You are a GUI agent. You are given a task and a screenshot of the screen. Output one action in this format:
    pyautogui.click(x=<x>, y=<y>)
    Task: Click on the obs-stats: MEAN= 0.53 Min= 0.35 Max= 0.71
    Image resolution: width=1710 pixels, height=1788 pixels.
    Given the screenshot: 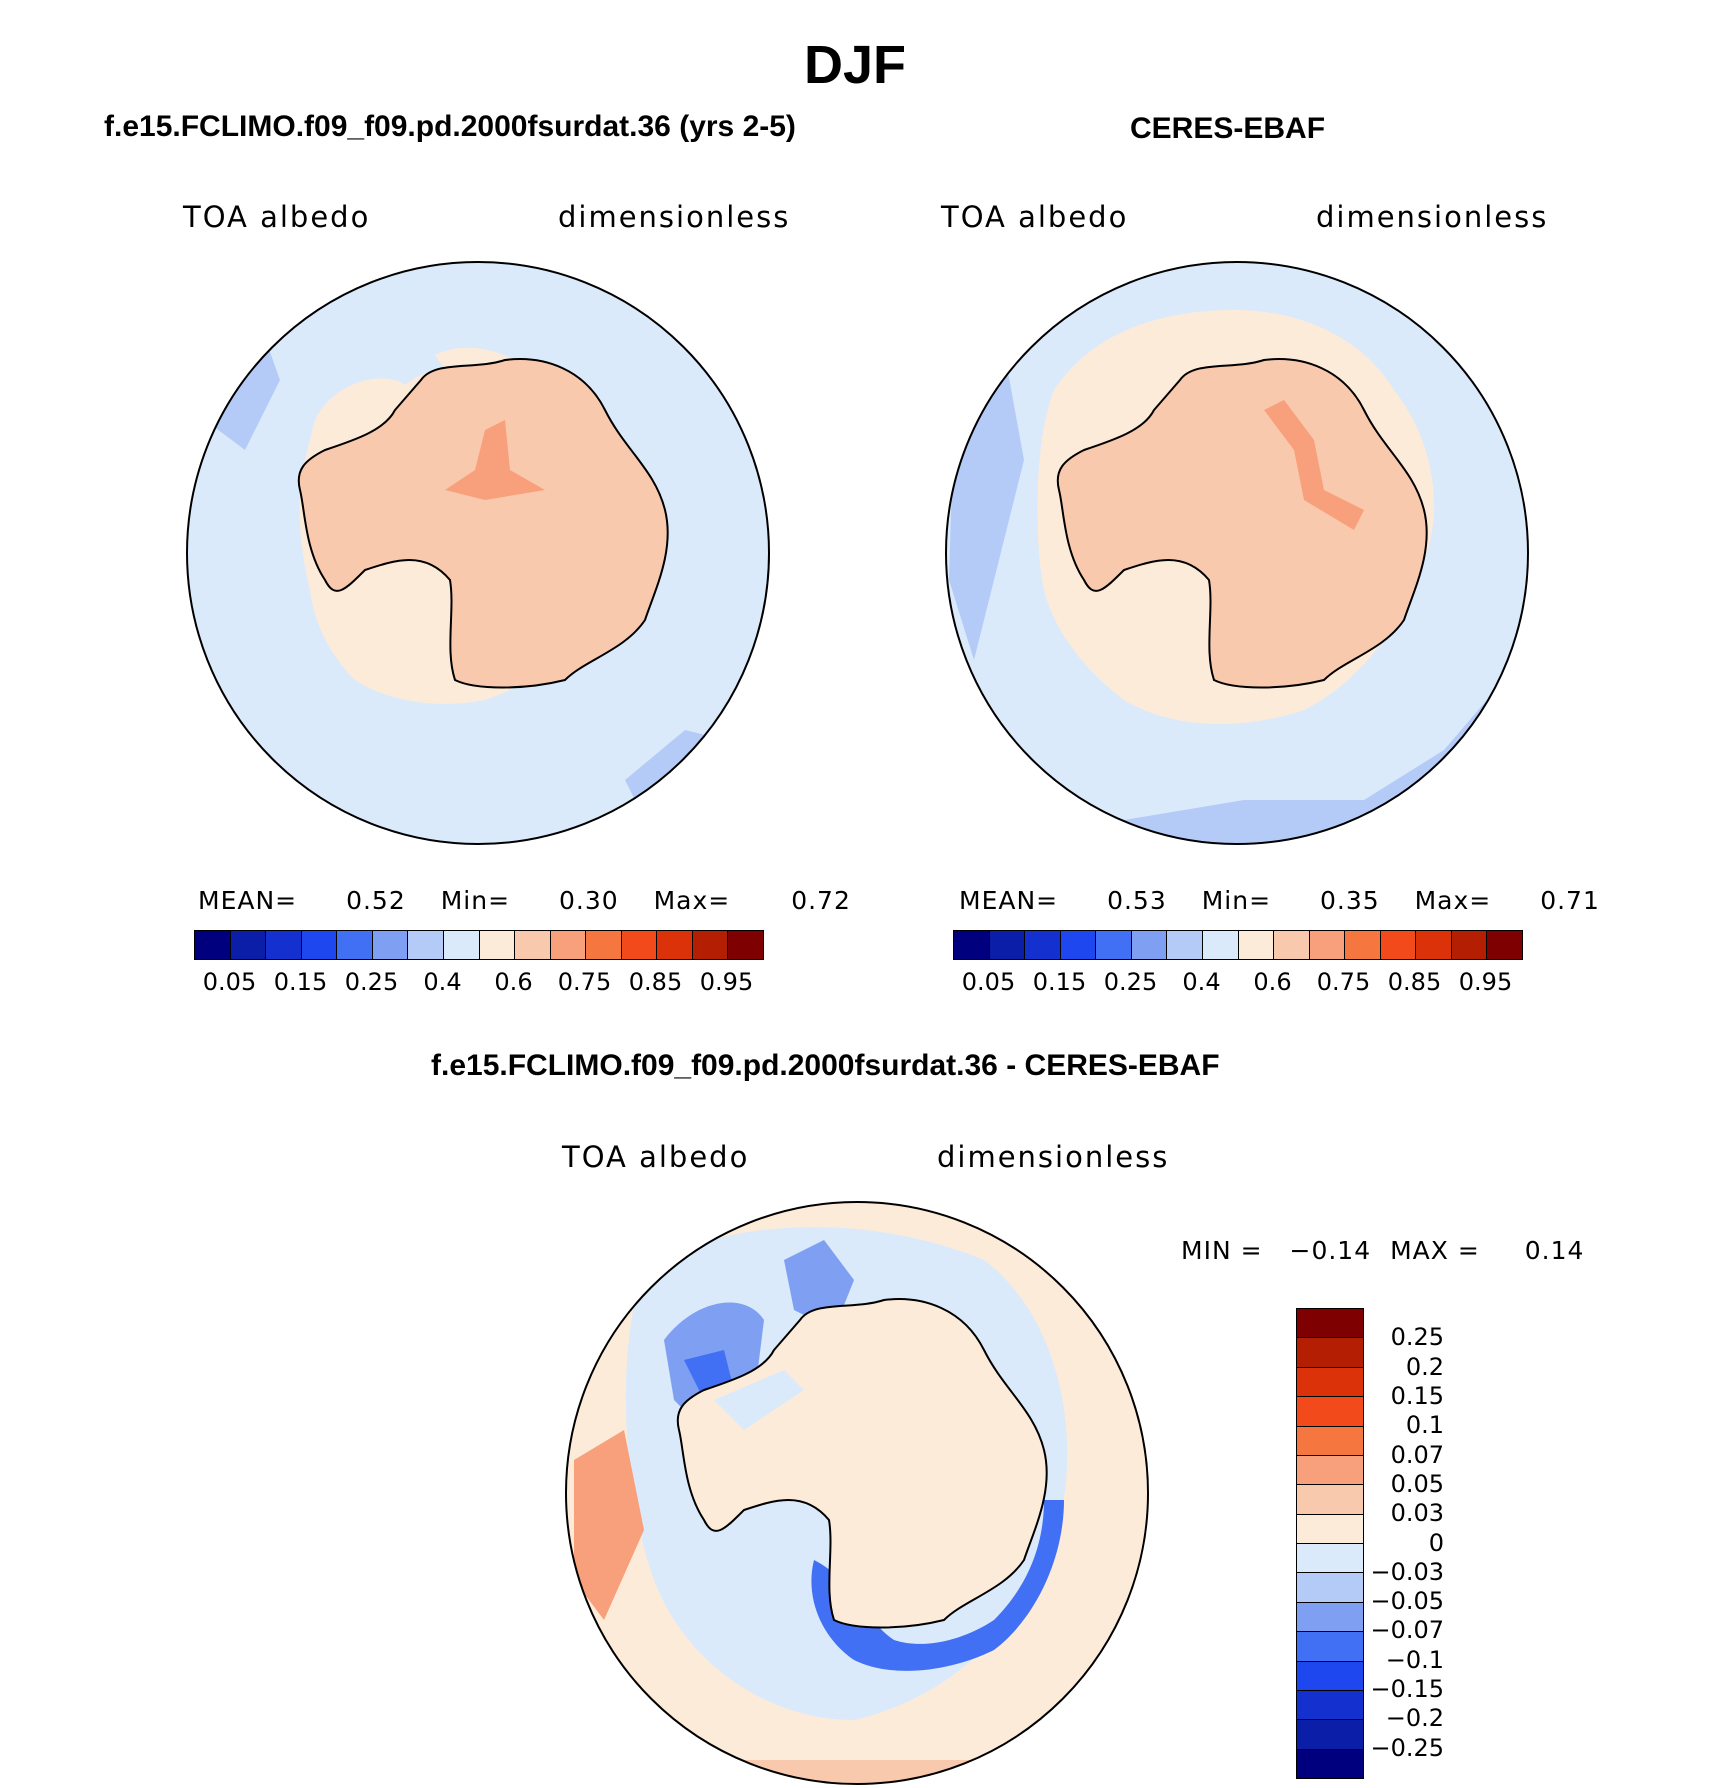 What is the action you would take?
    pyautogui.click(x=1279, y=900)
    